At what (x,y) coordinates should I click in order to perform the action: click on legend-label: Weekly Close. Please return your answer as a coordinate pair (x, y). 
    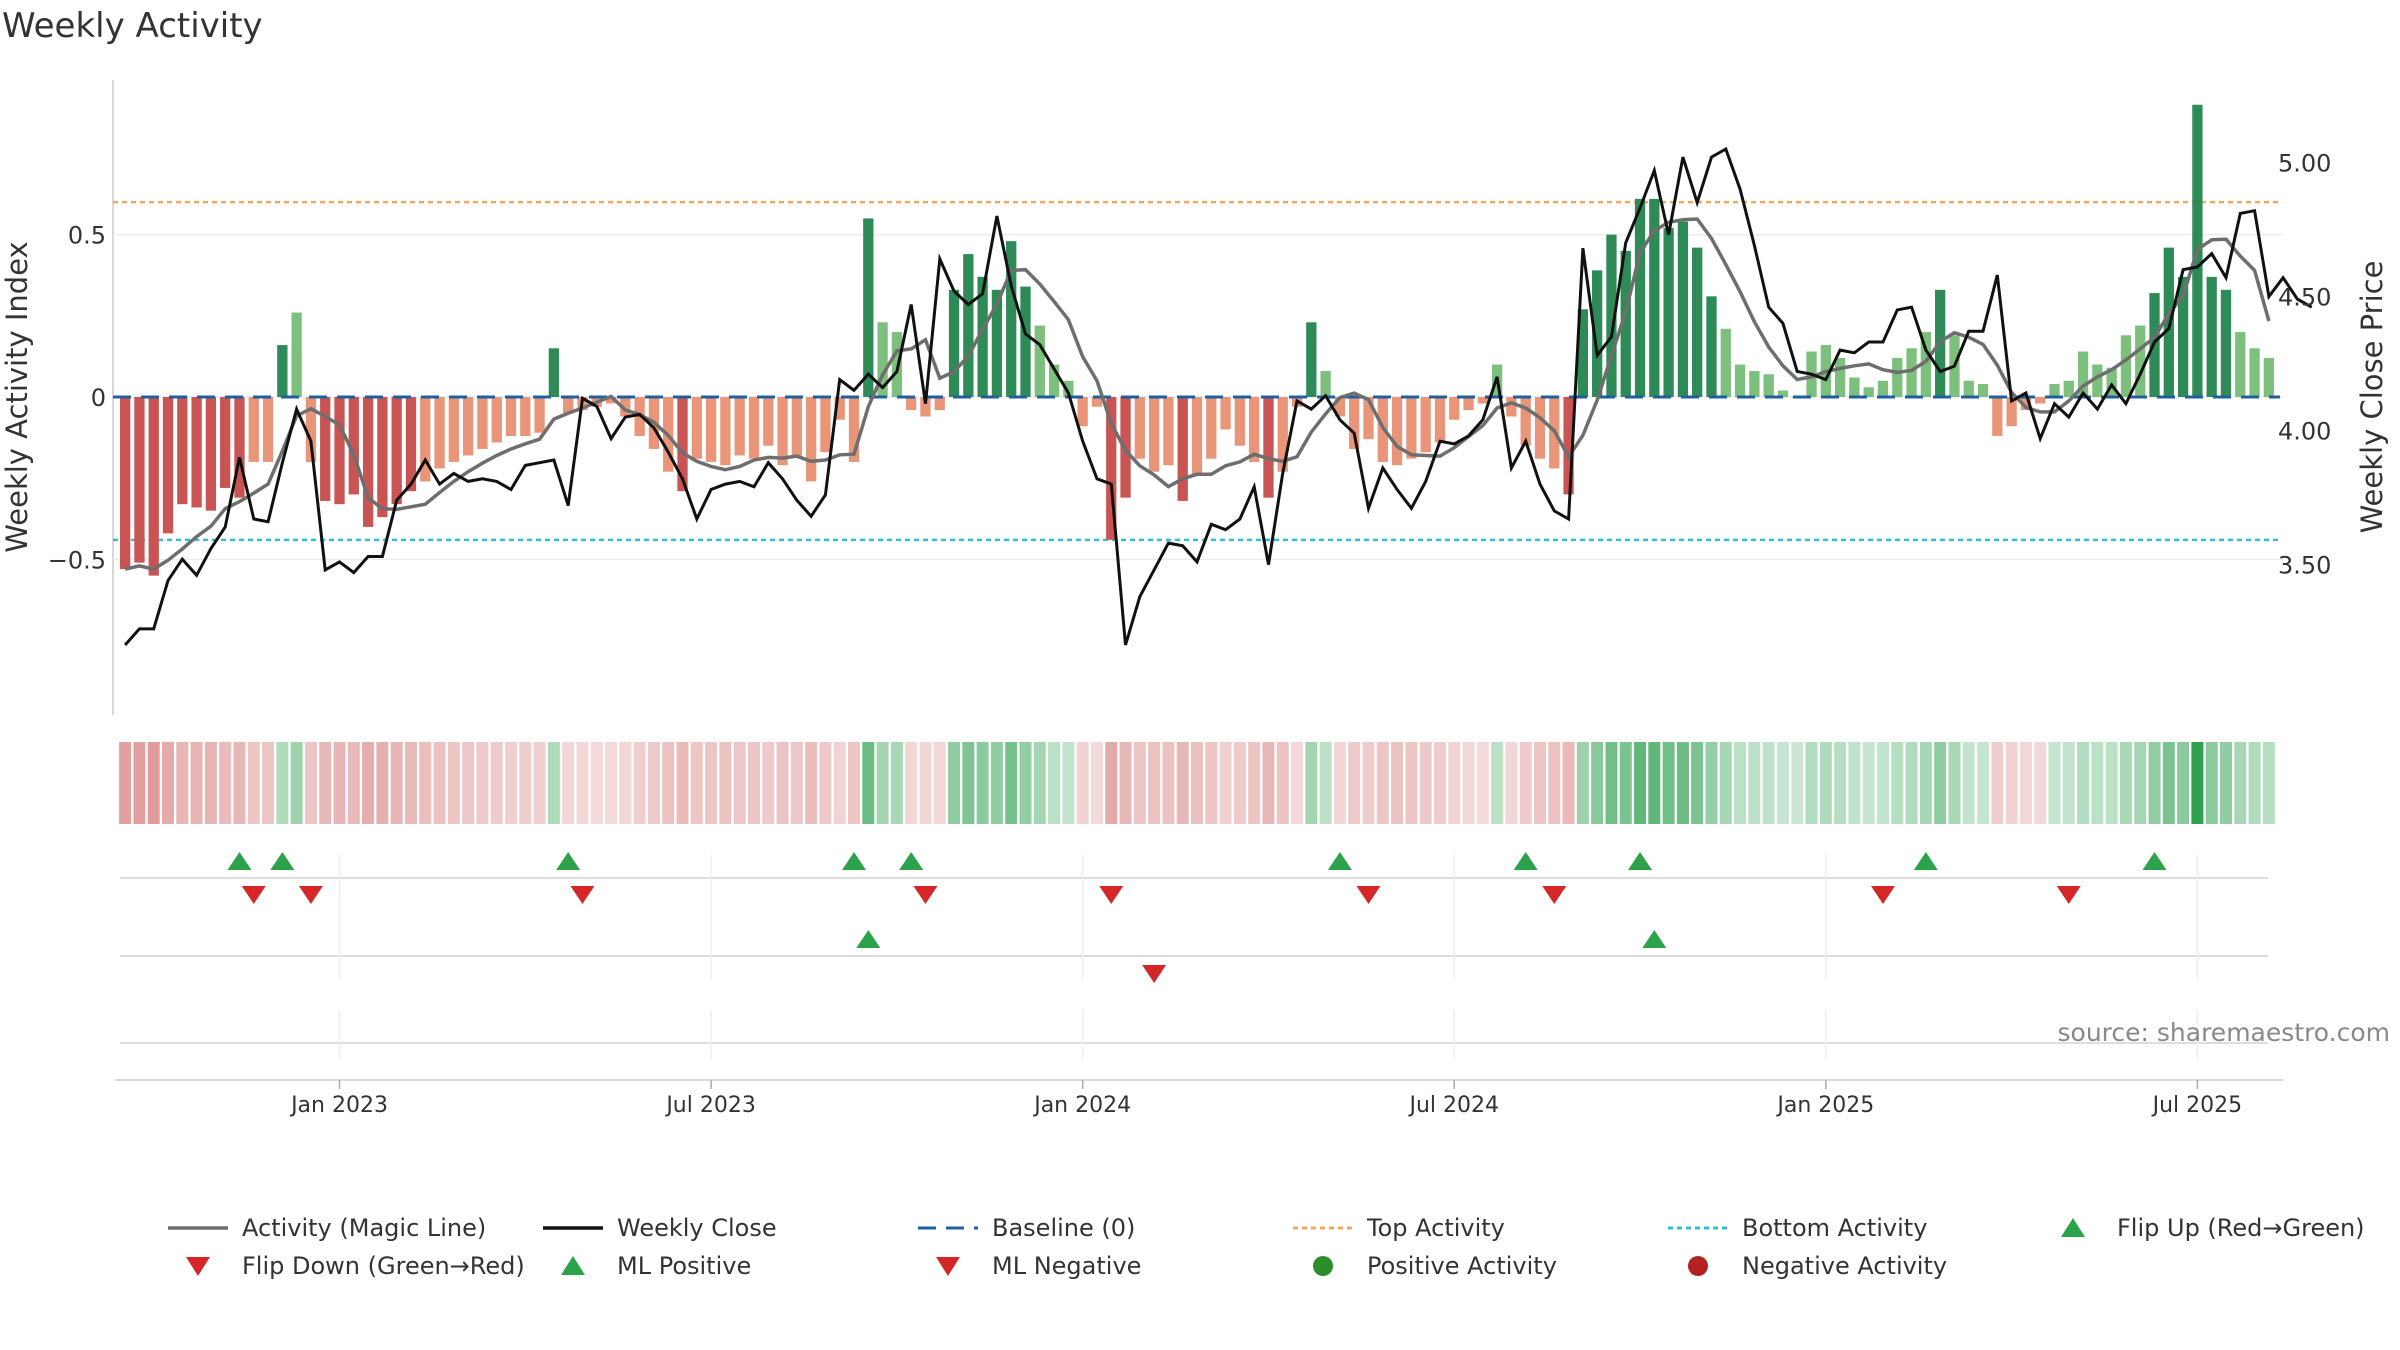
    Looking at the image, I should click on (697, 1228).